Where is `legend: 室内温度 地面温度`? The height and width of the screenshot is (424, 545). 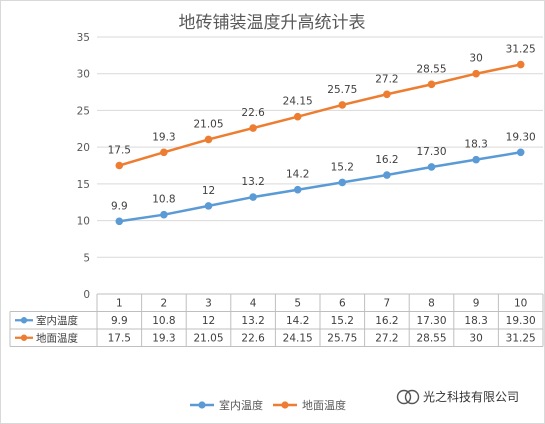
legend: 室内温度 地面温度 is located at coordinates (268, 405).